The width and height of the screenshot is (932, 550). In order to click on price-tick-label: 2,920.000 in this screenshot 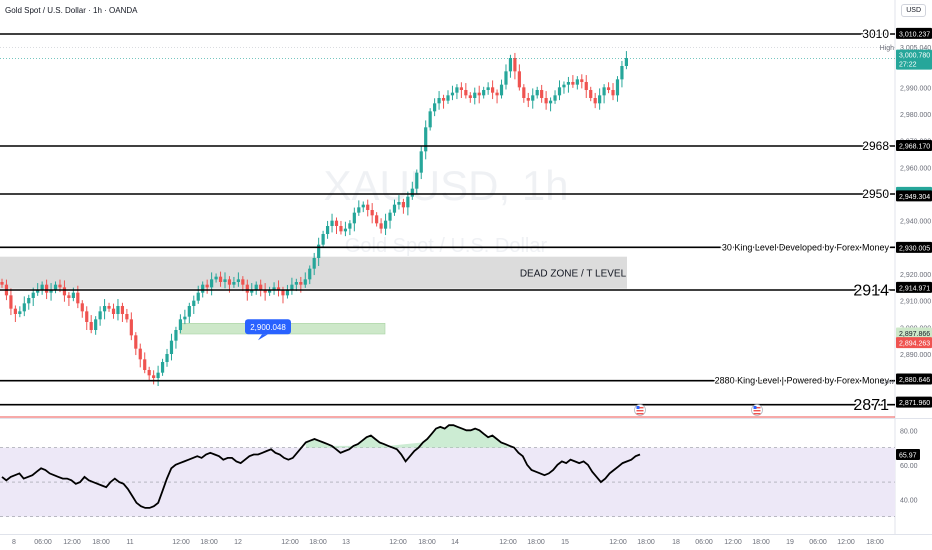, I will do `click(915, 275)`.